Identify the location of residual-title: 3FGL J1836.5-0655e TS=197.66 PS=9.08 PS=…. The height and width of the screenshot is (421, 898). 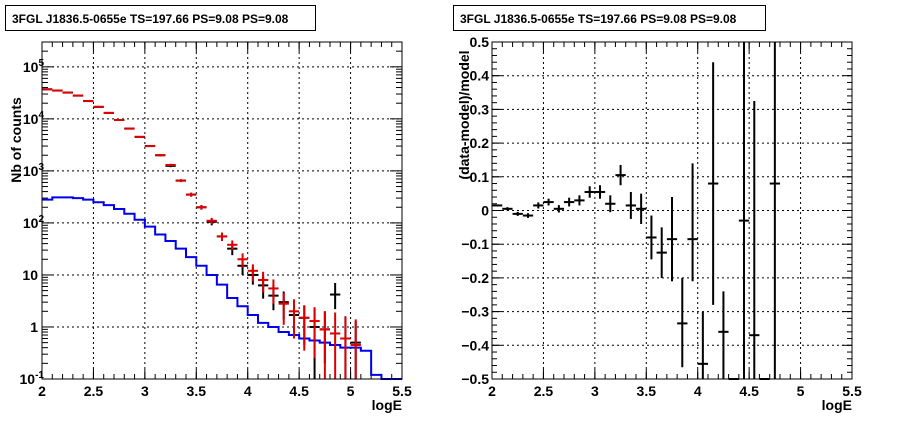
(609, 18).